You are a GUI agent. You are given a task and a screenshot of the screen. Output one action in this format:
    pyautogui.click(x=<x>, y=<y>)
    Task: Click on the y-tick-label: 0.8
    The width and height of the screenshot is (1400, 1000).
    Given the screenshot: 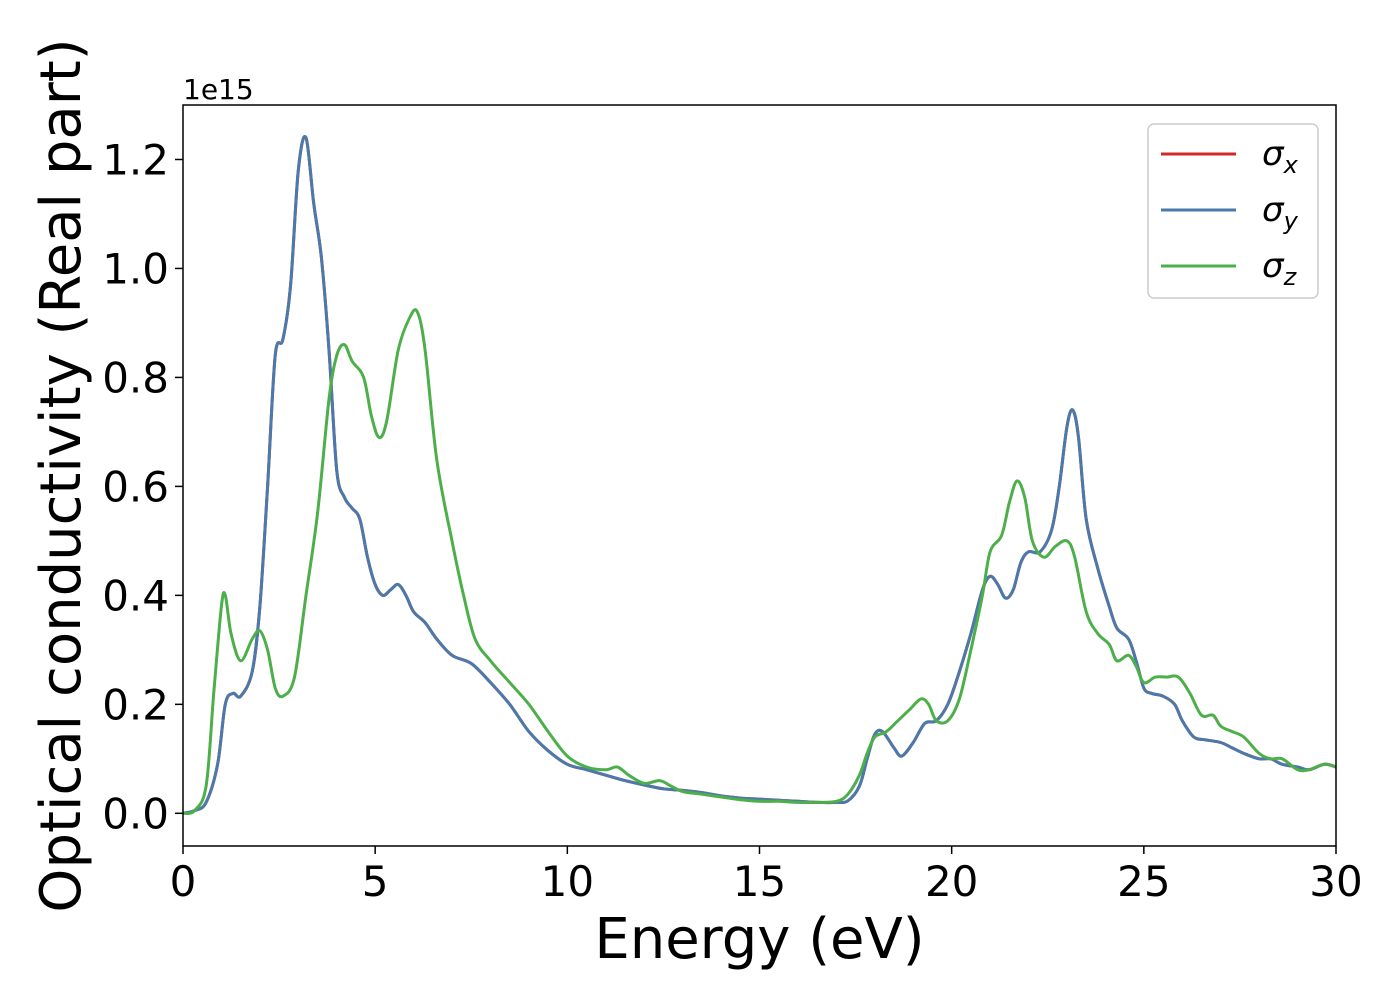 What is the action you would take?
    pyautogui.click(x=135, y=377)
    